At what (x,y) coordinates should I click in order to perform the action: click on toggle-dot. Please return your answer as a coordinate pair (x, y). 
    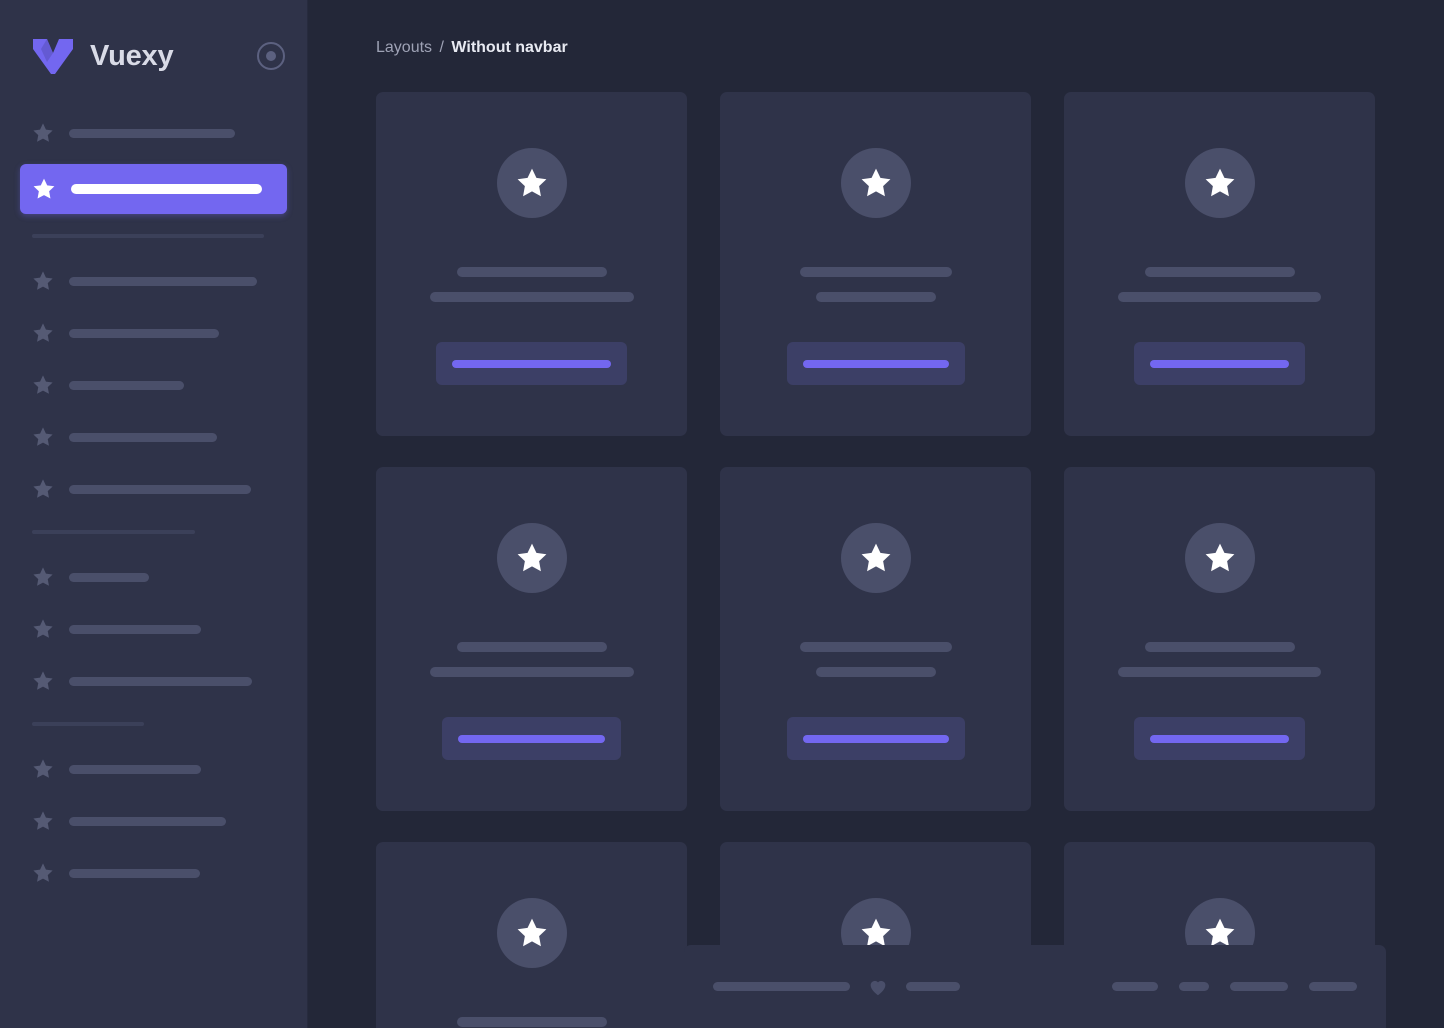
    Looking at the image, I should click on (271, 56).